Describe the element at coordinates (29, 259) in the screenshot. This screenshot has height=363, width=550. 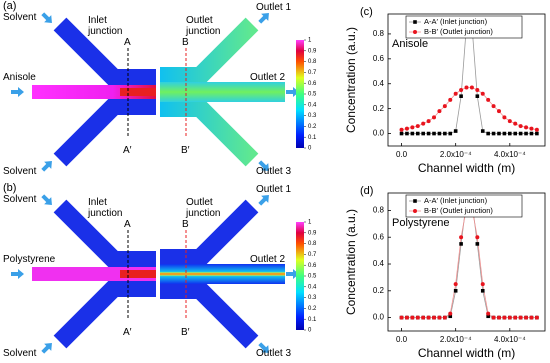
I see `fluid-label: Polystyrene` at that location.